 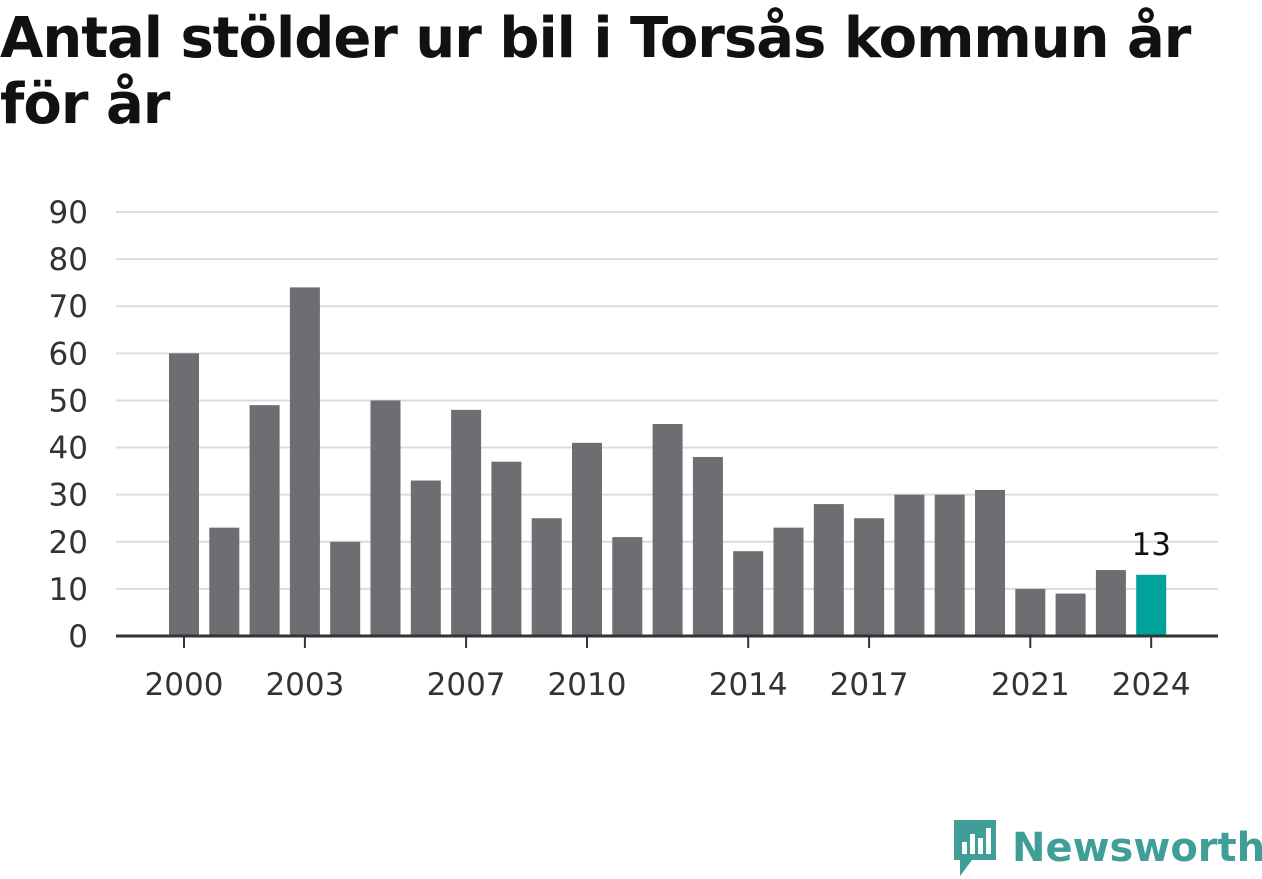 I want to click on y-tick-label: 60, so click(x=68, y=354).